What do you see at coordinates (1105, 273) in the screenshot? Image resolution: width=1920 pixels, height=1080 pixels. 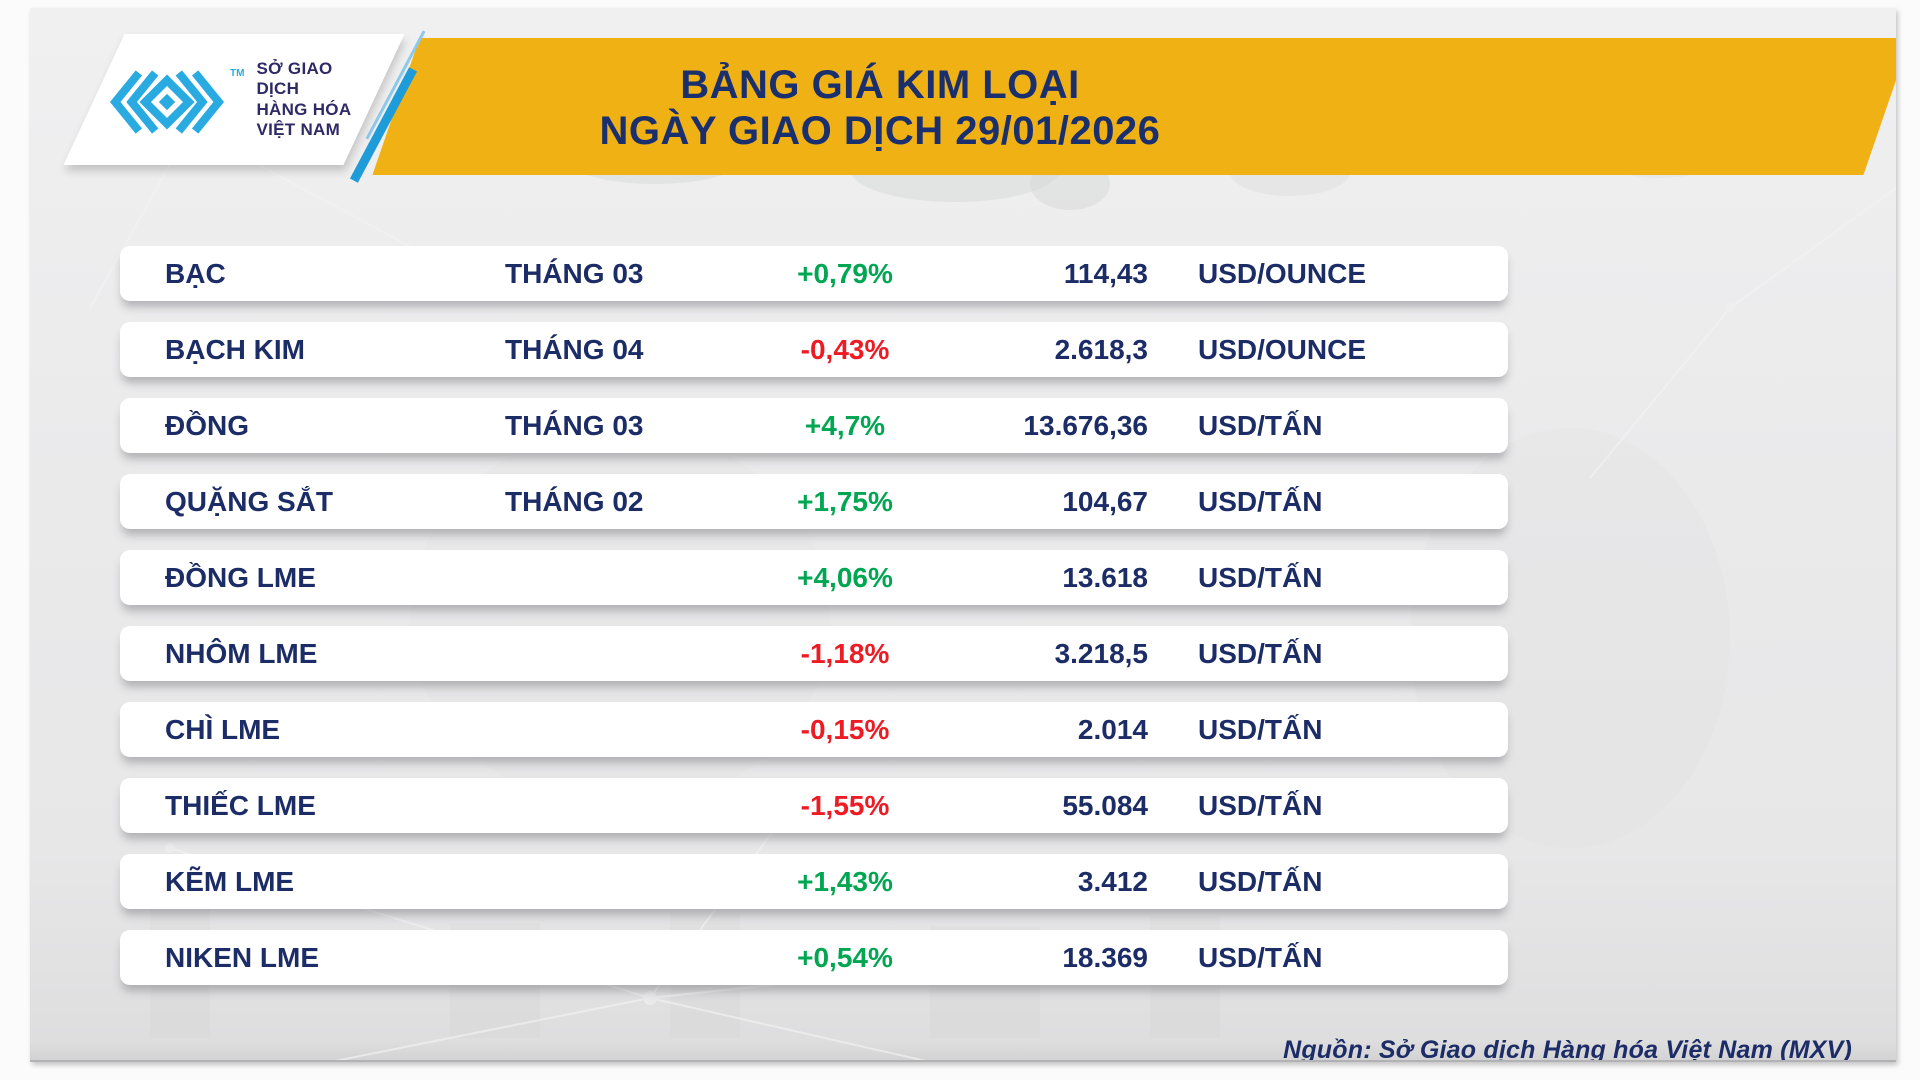 I see `price-cell: 114,43` at bounding box center [1105, 273].